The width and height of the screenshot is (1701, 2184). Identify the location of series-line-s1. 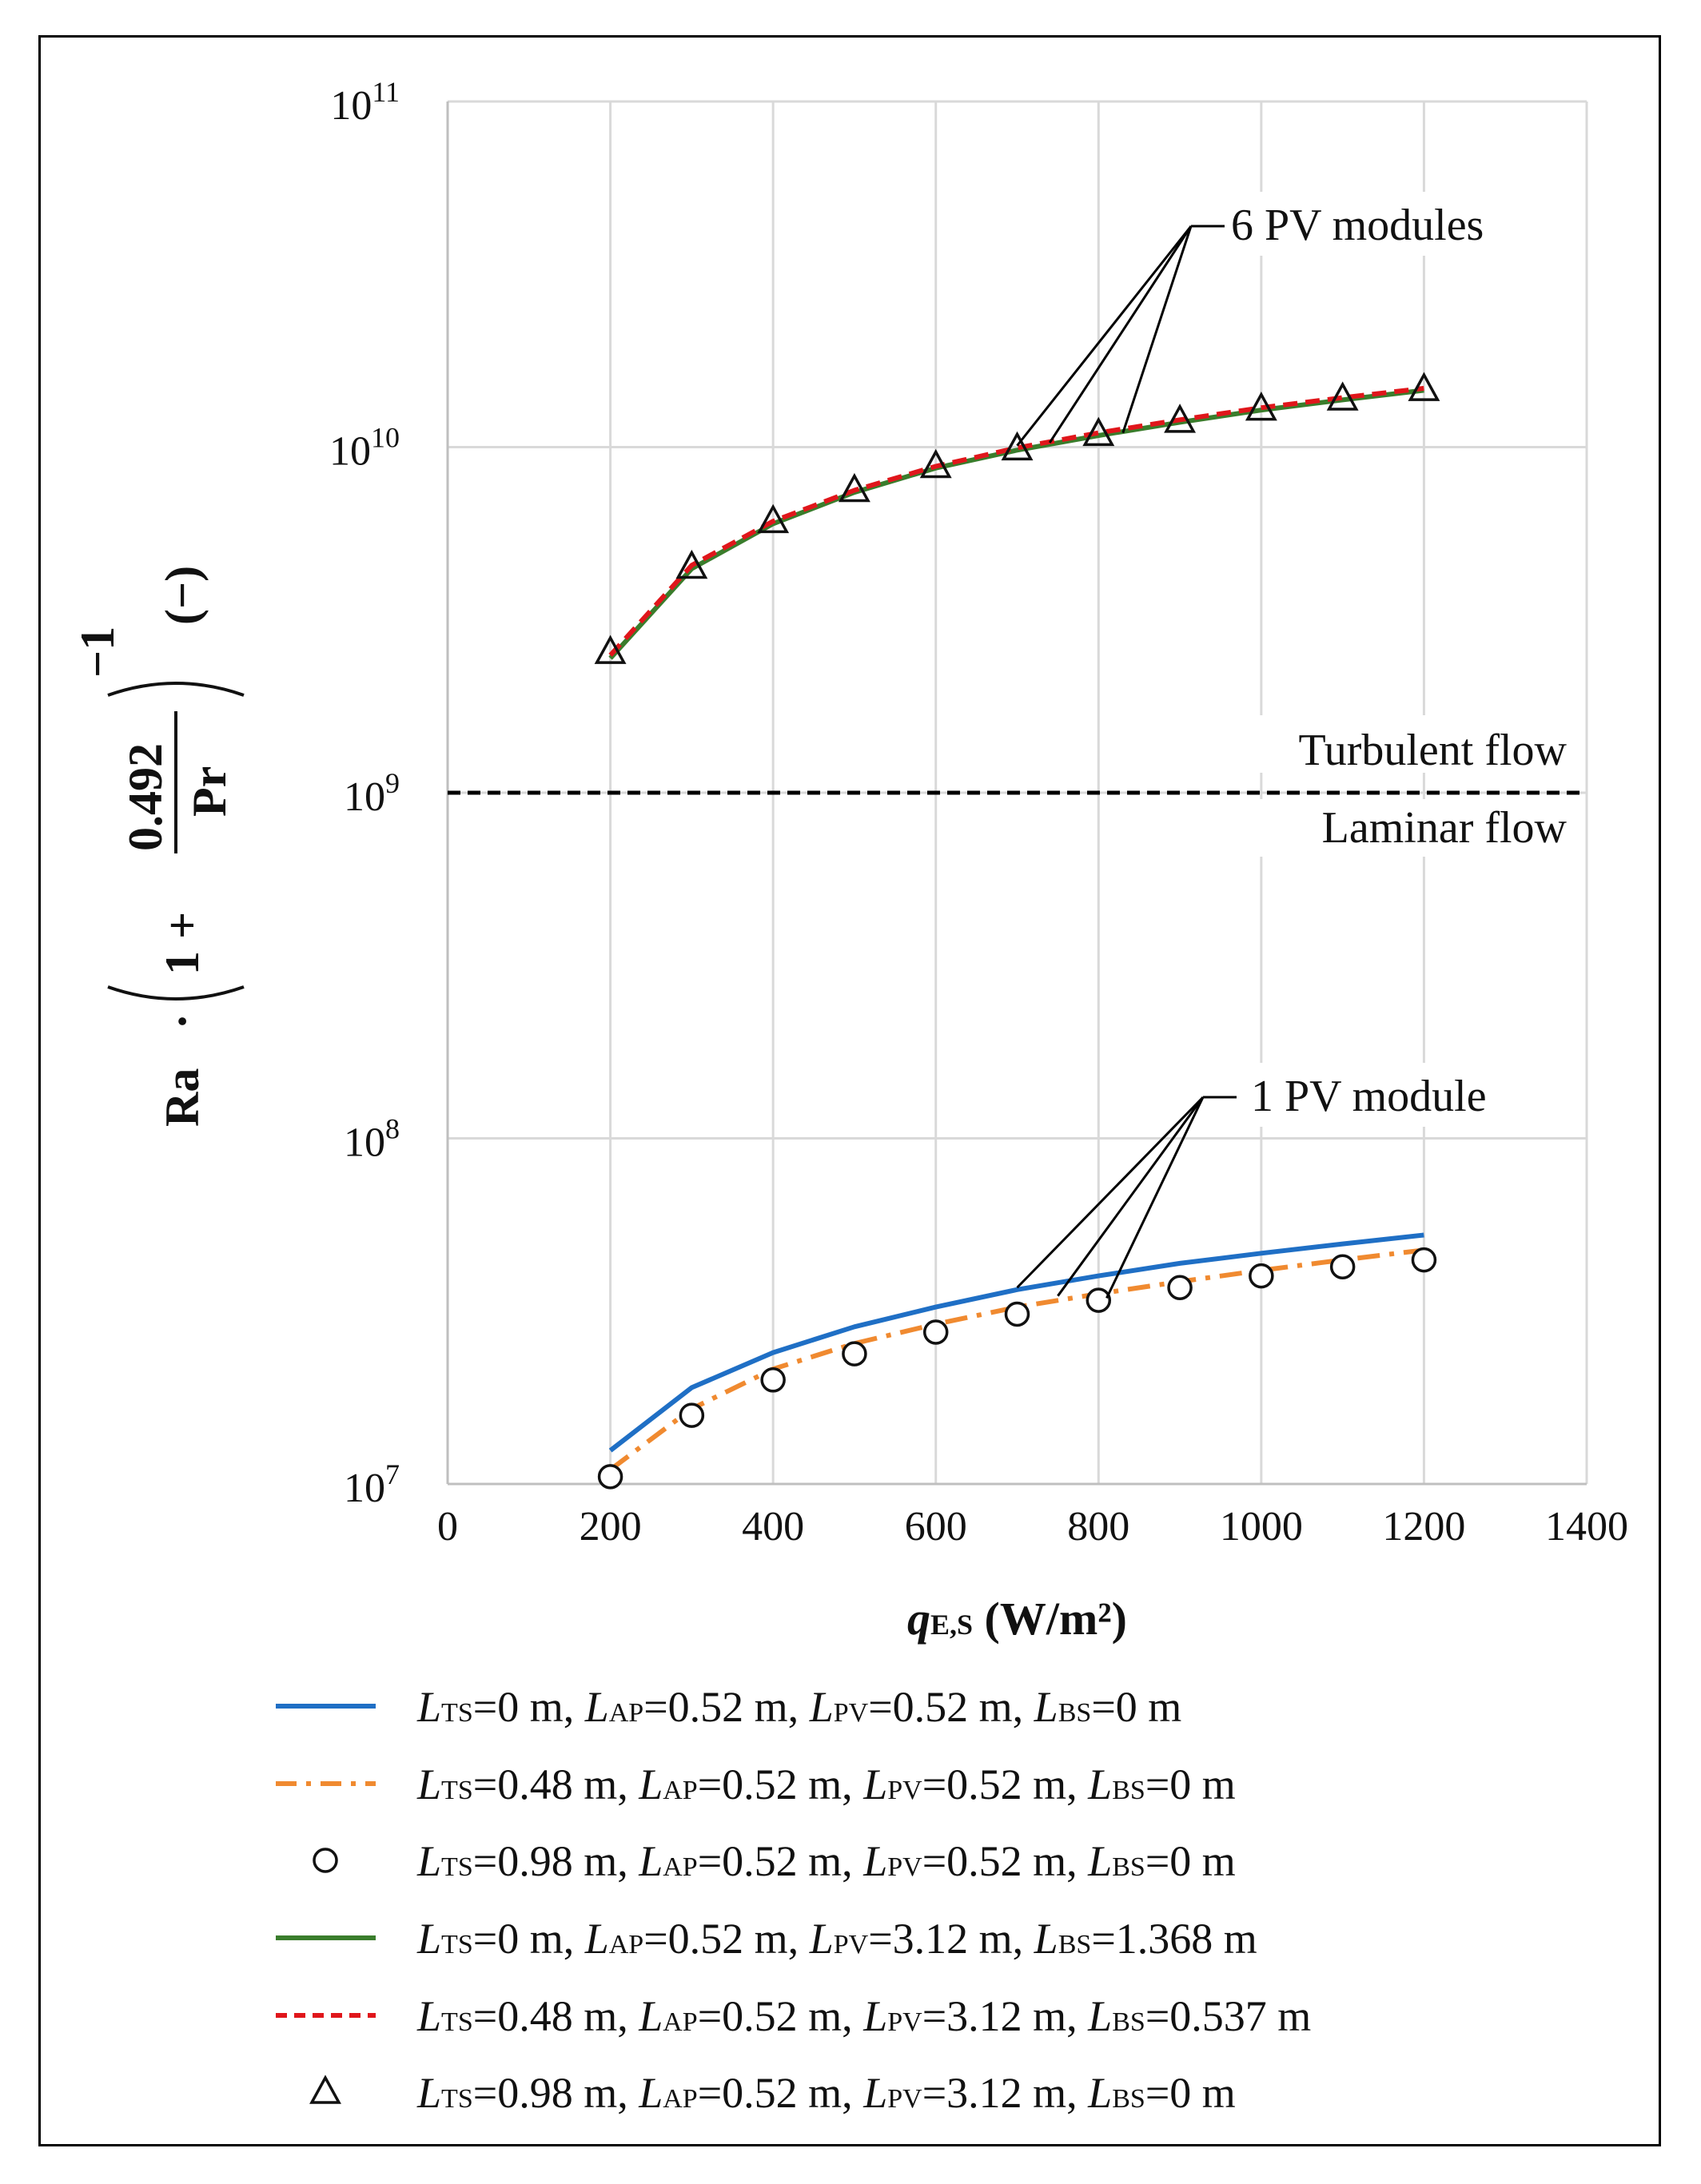
(1016, 1342).